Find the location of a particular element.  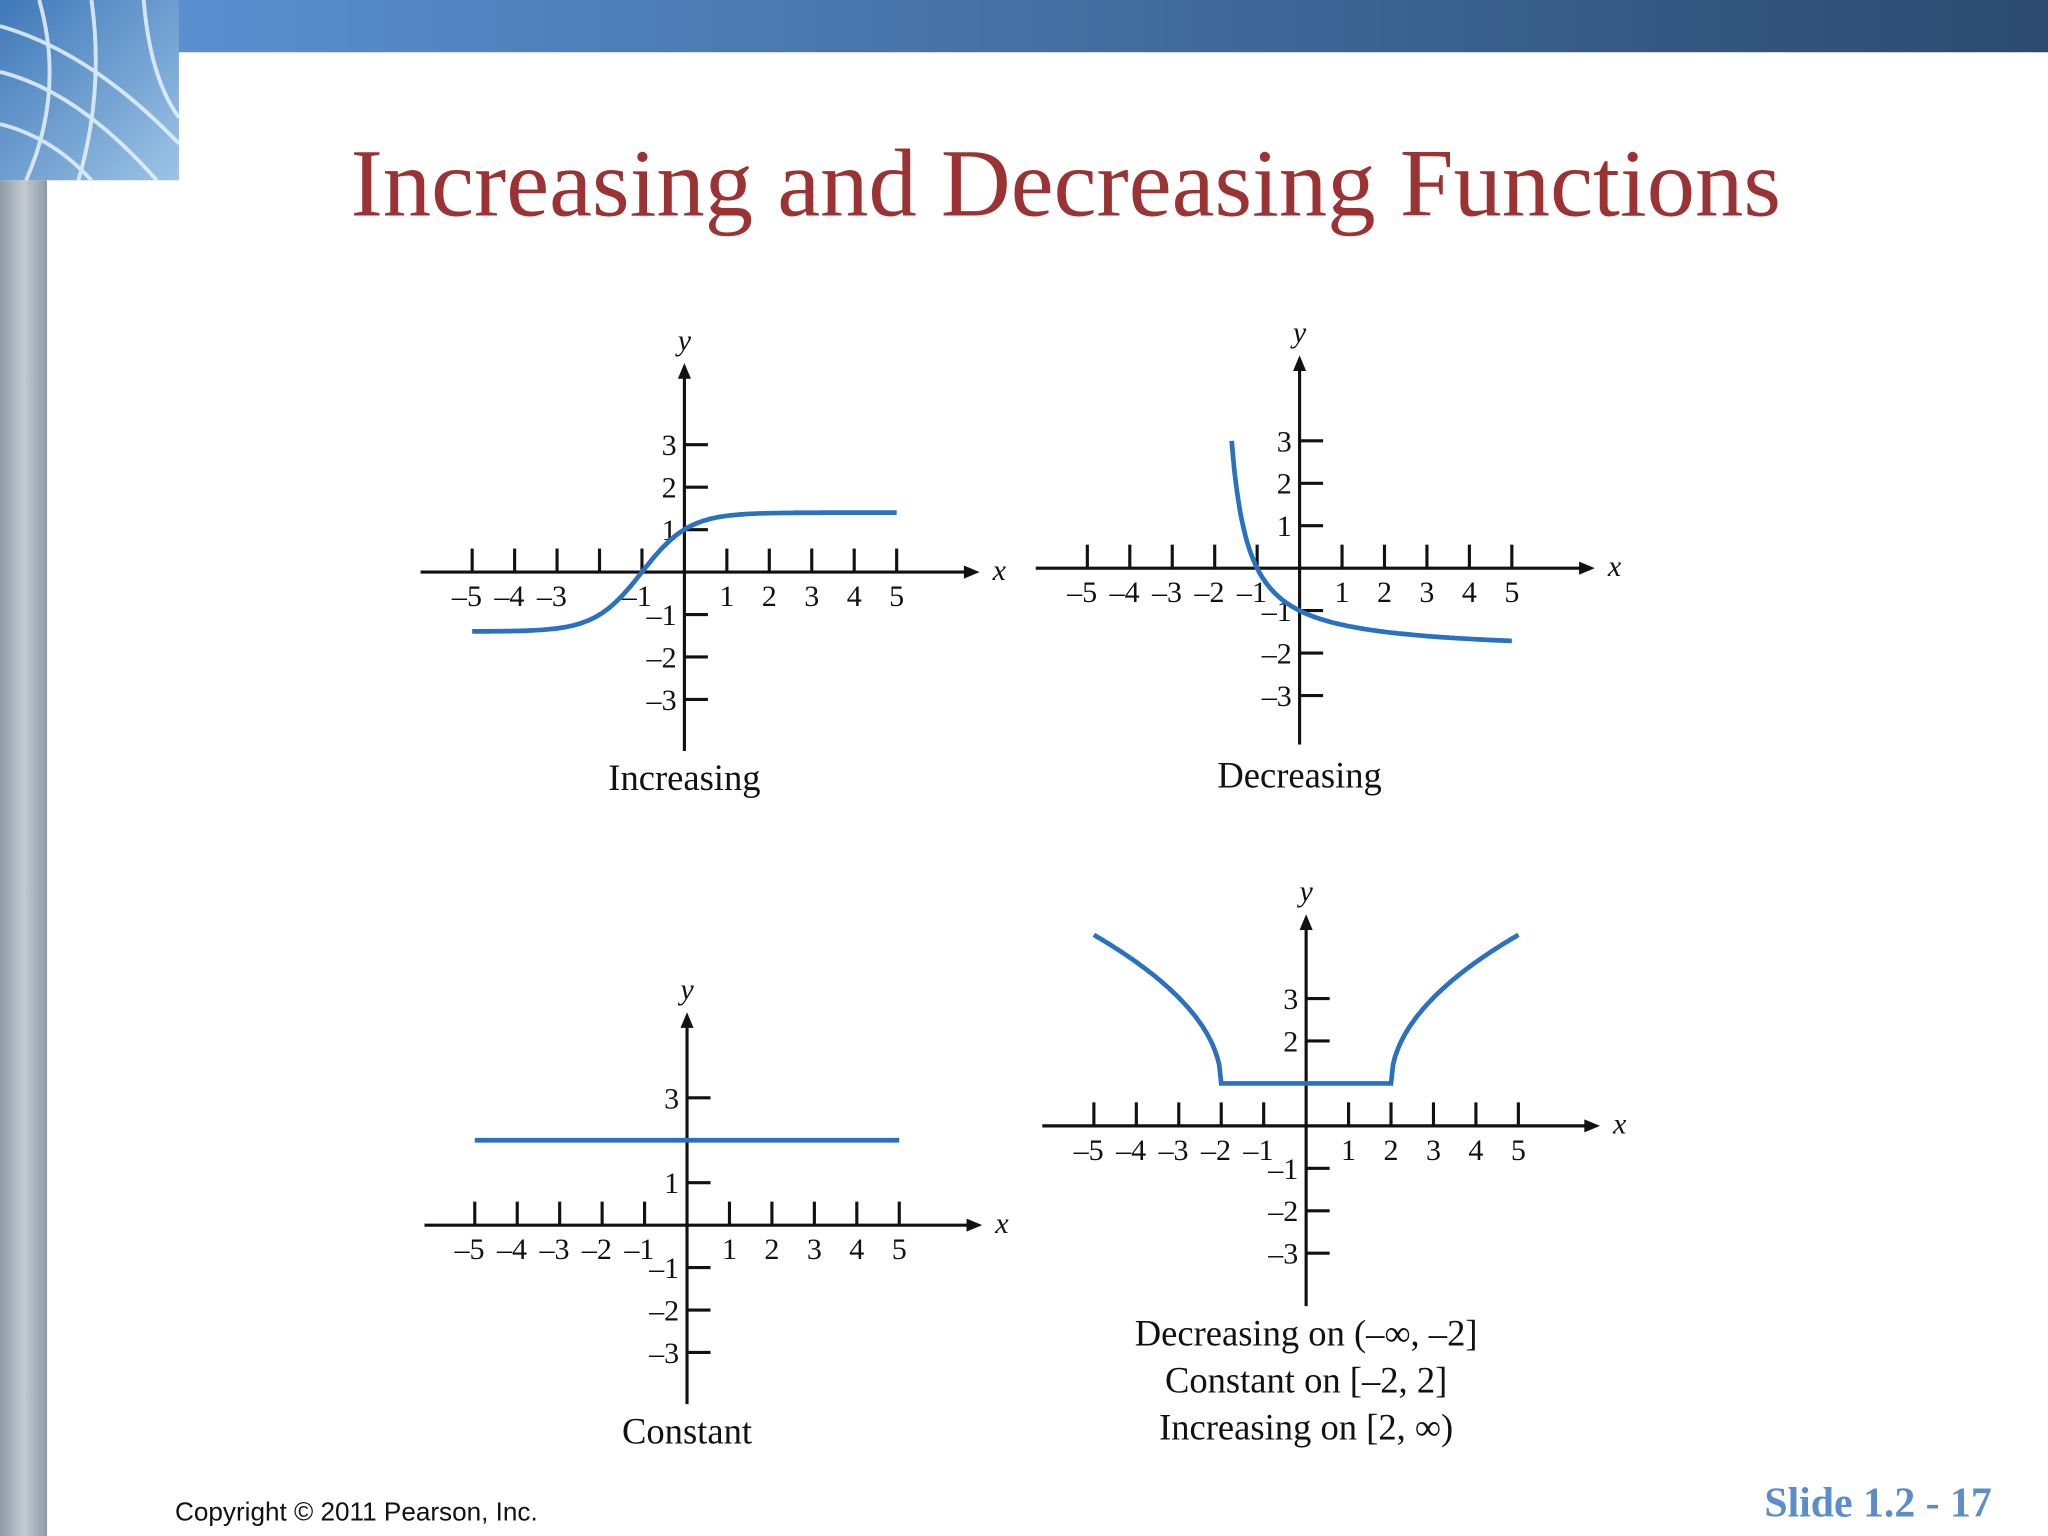

slide-title: Increasing and Decreasing Functions is located at coordinates (1066, 183).